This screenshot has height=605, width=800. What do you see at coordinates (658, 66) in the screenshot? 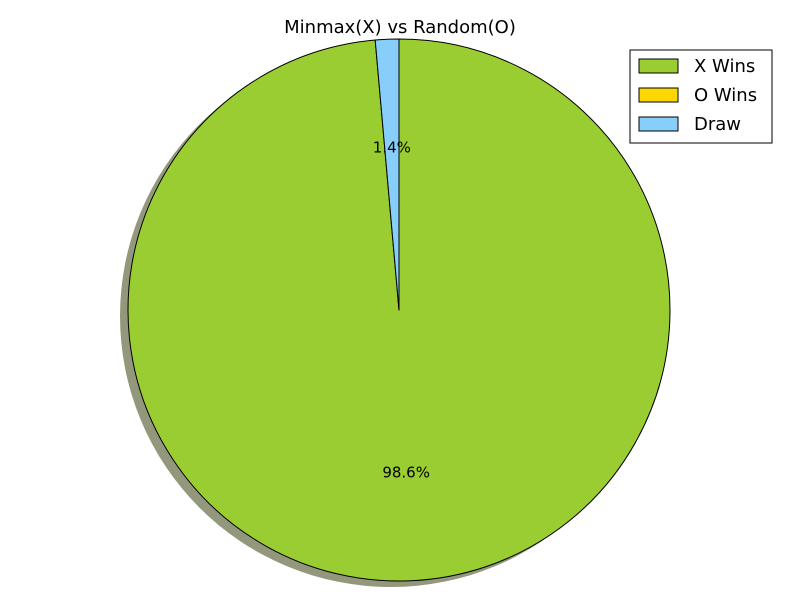
I see `legend-swatch-x-wins` at bounding box center [658, 66].